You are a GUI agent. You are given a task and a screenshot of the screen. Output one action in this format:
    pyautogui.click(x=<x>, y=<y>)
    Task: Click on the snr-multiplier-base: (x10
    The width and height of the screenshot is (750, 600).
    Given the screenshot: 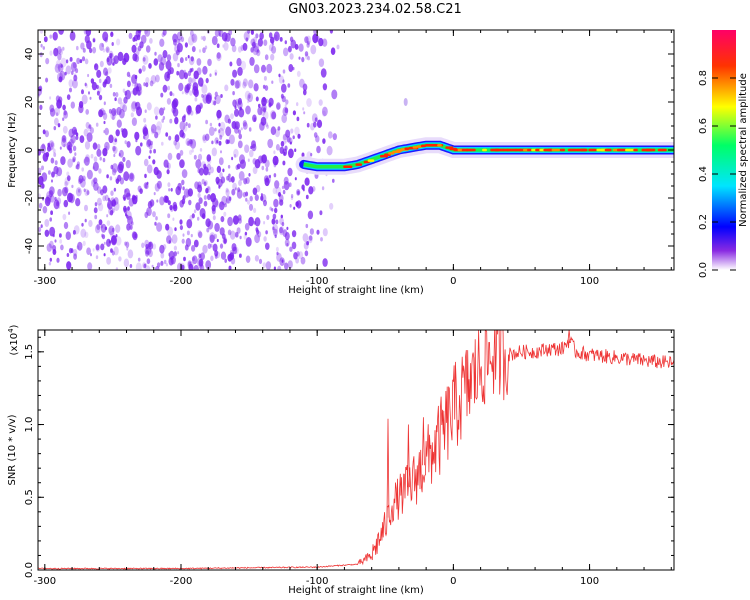 What is the action you would take?
    pyautogui.click(x=14, y=344)
    